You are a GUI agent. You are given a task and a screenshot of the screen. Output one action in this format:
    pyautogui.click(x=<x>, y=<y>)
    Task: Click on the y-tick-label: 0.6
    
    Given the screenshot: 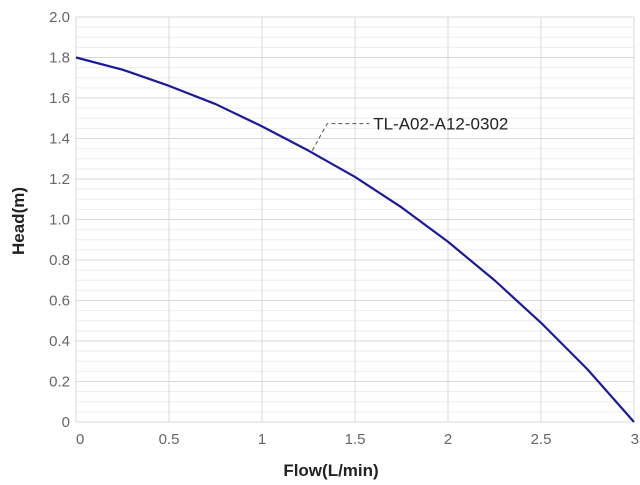 What is the action you would take?
    pyautogui.click(x=59, y=301)
    